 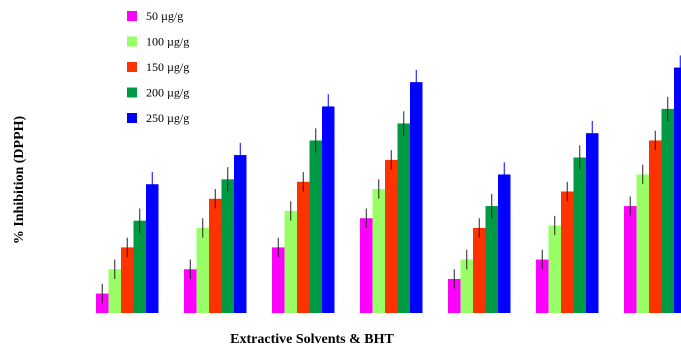 I want to click on legend-label: 200 µg/g, so click(x=167, y=93).